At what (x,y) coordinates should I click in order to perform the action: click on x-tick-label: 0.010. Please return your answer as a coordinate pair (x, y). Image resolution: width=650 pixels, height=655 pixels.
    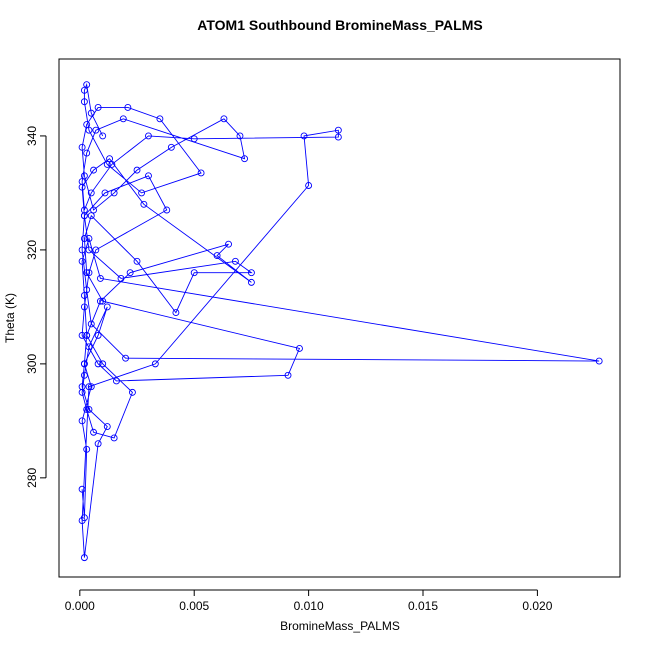
    Looking at the image, I should click on (309, 606).